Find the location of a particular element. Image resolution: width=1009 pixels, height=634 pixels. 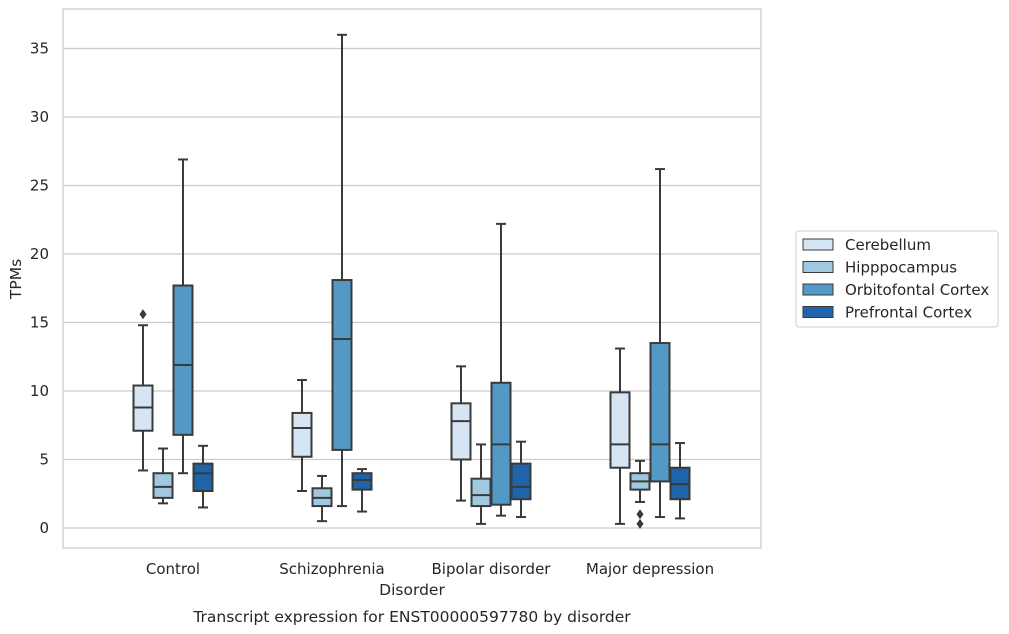

y-tick-label: 0 is located at coordinates (44, 528).